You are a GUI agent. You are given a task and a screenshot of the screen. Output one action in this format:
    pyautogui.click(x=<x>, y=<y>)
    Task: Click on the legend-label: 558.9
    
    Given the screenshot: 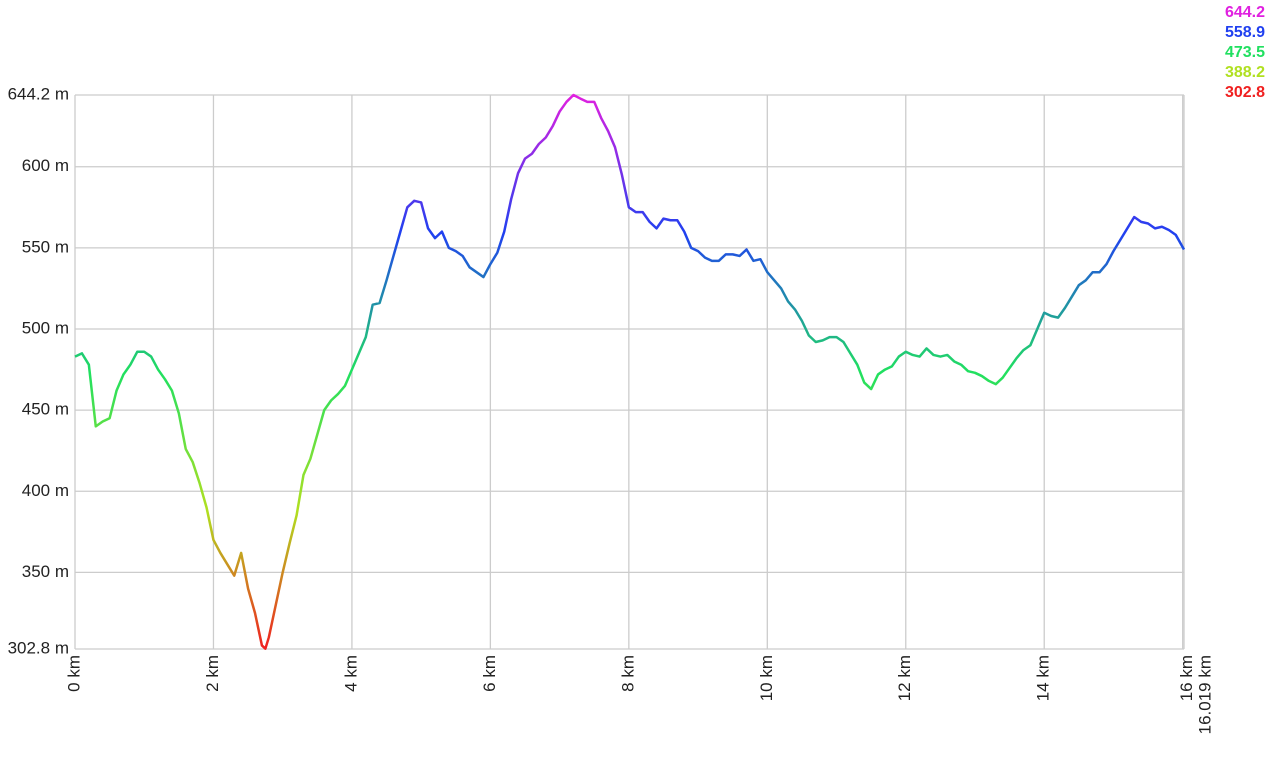 What is the action you would take?
    pyautogui.click(x=1245, y=32)
    